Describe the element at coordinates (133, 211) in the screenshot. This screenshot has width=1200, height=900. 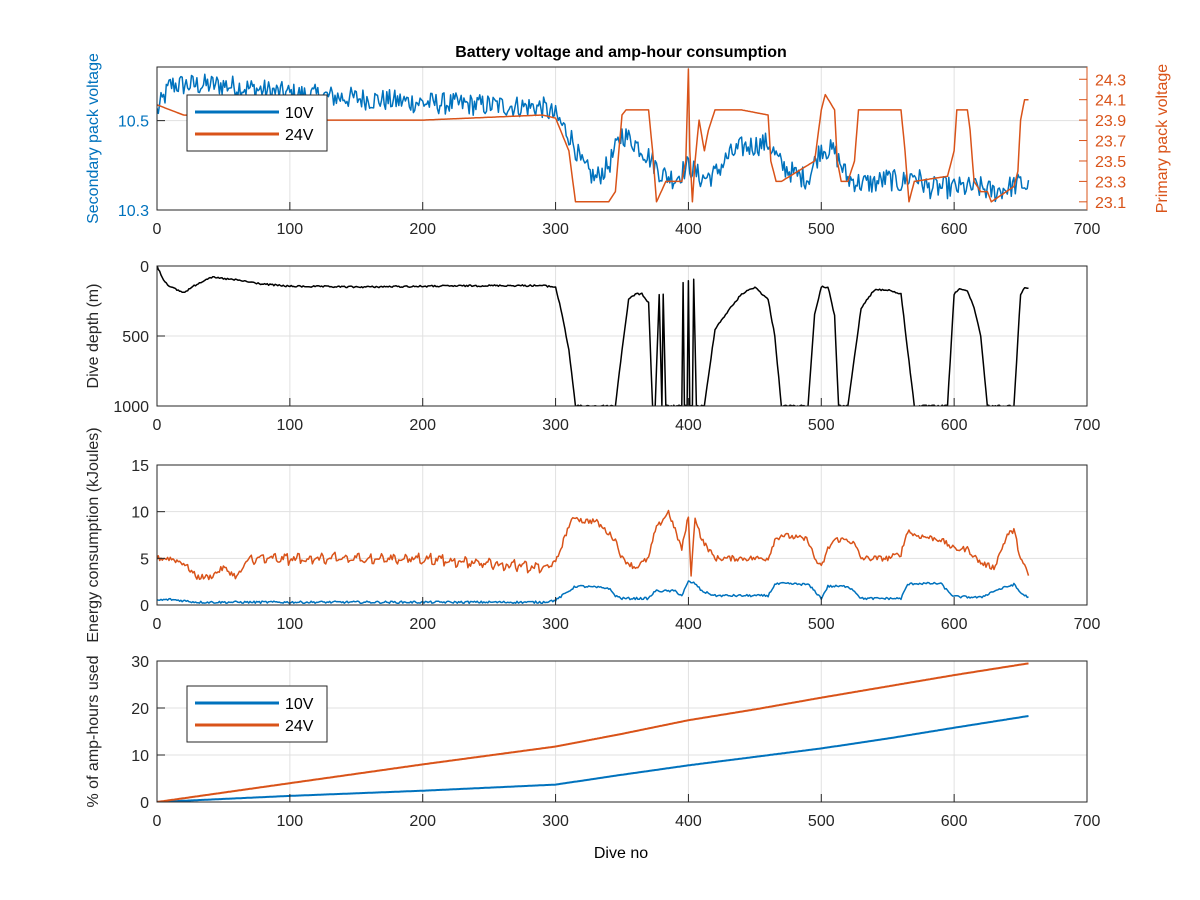
I see `y-tick-label: 10.3` at that location.